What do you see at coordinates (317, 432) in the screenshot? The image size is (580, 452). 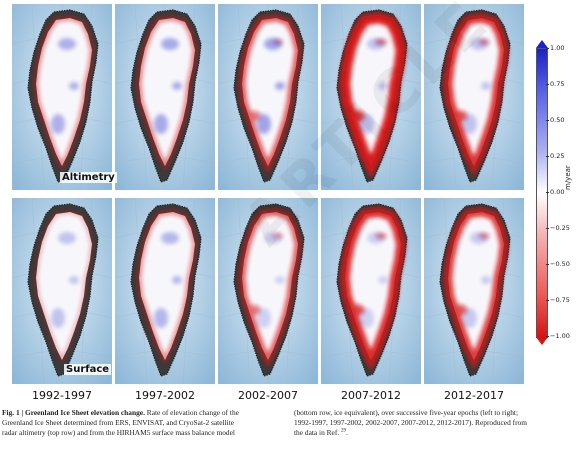 I see `caption-text: the data in Ref.` at bounding box center [317, 432].